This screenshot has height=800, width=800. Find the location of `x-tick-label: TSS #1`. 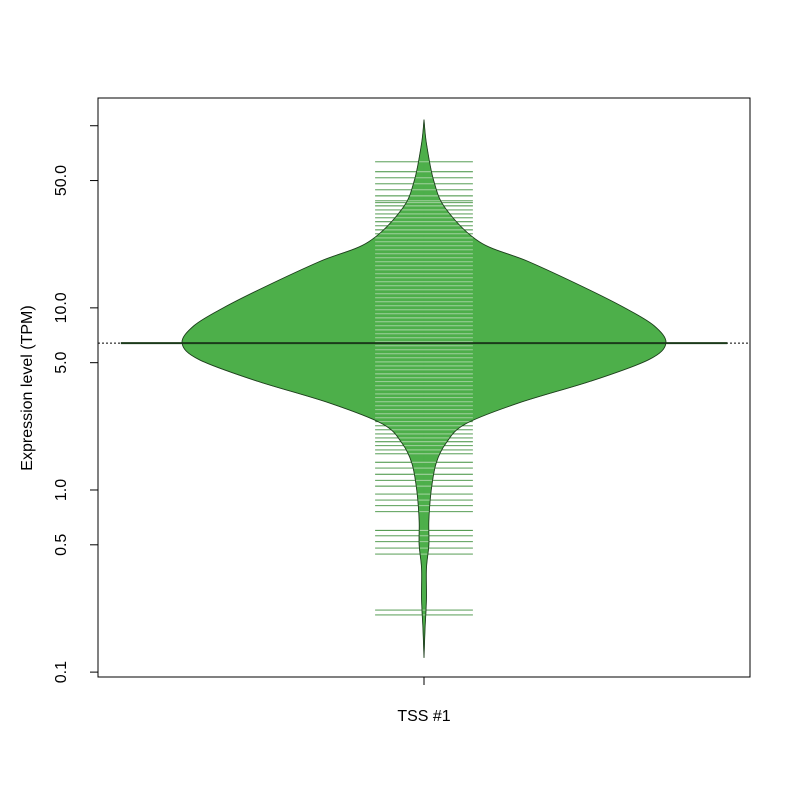

x-tick-label: TSS #1 is located at coordinates (423, 716).